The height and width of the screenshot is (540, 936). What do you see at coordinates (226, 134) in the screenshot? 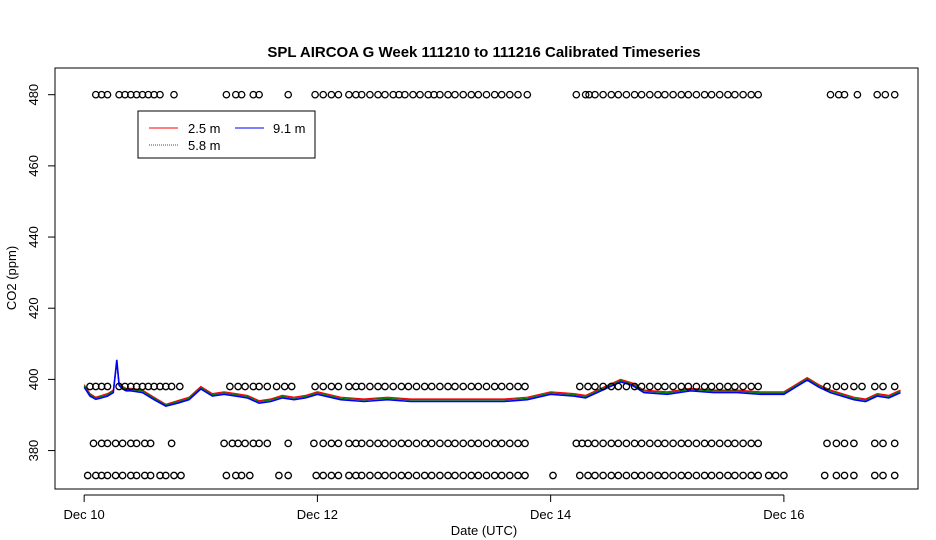
I see `legend-box` at bounding box center [226, 134].